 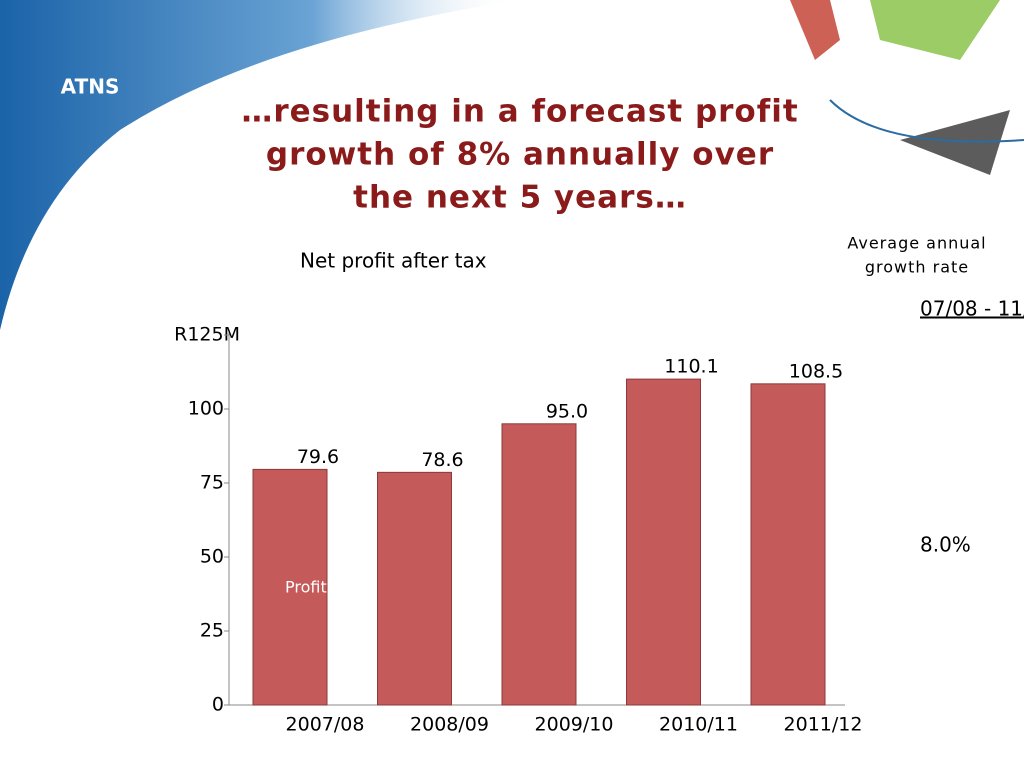 What do you see at coordinates (90, 87) in the screenshot?
I see `logo: ATNS` at bounding box center [90, 87].